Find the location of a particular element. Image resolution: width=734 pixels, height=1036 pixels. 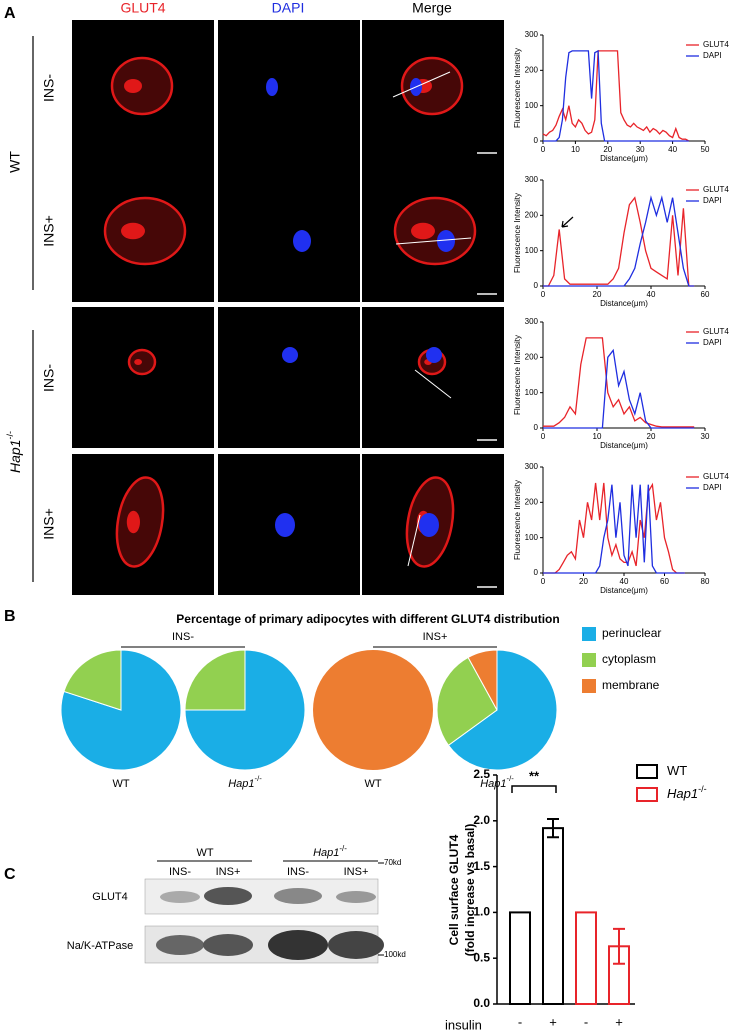

column-header: Merge is located at coordinates (432, 8).